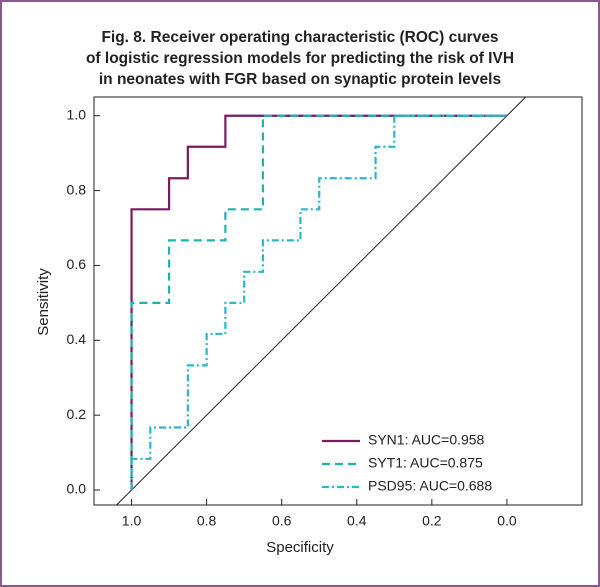 This screenshot has height=587, width=600. Describe the element at coordinates (507, 521) in the screenshot. I see `x-tick-label: 0.0` at that location.